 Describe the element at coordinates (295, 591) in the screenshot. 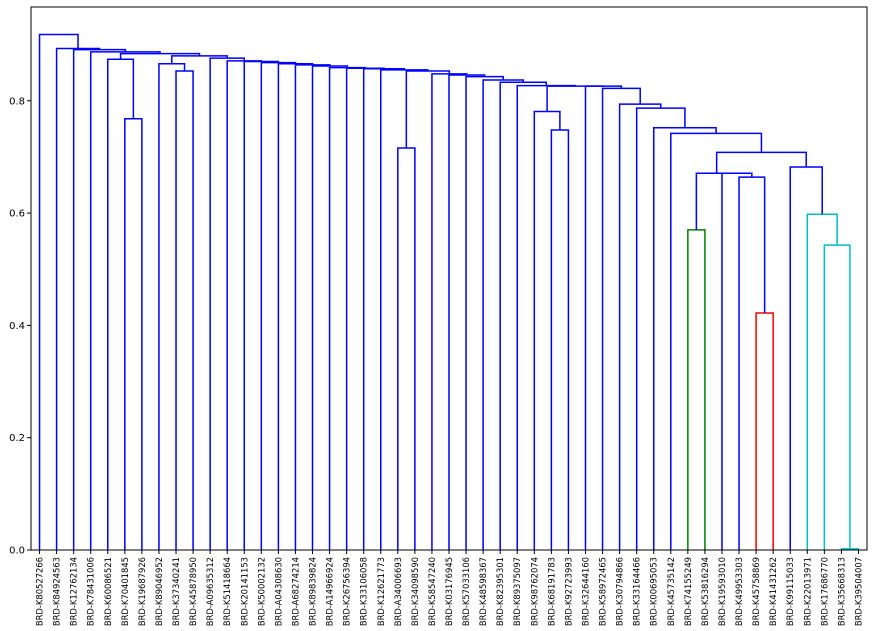

I see `leaf-label: BRD-A68274214` at that location.